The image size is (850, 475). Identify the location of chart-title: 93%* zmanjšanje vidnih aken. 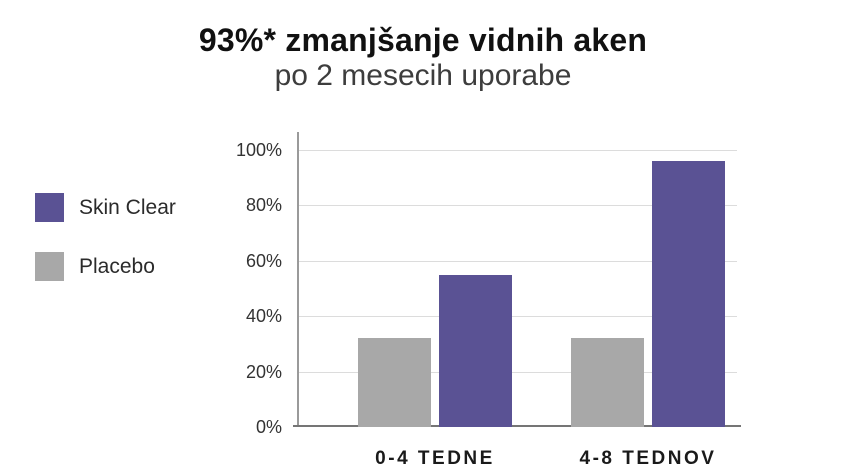
(423, 40).